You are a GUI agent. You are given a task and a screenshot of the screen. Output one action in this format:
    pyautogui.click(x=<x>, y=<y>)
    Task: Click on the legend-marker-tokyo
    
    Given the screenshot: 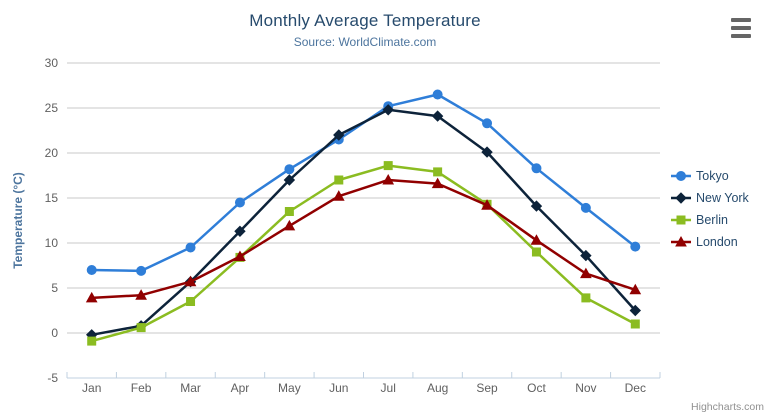 What is the action you would take?
    pyautogui.click(x=681, y=176)
    